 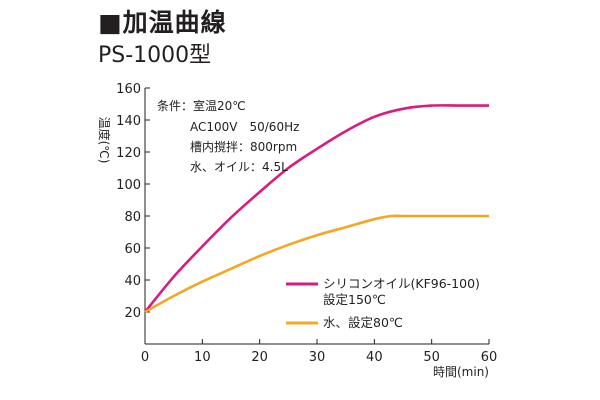 What do you see at coordinates (363, 322) in the screenshot?
I see `legend-label: 水、設定80℃` at bounding box center [363, 322].